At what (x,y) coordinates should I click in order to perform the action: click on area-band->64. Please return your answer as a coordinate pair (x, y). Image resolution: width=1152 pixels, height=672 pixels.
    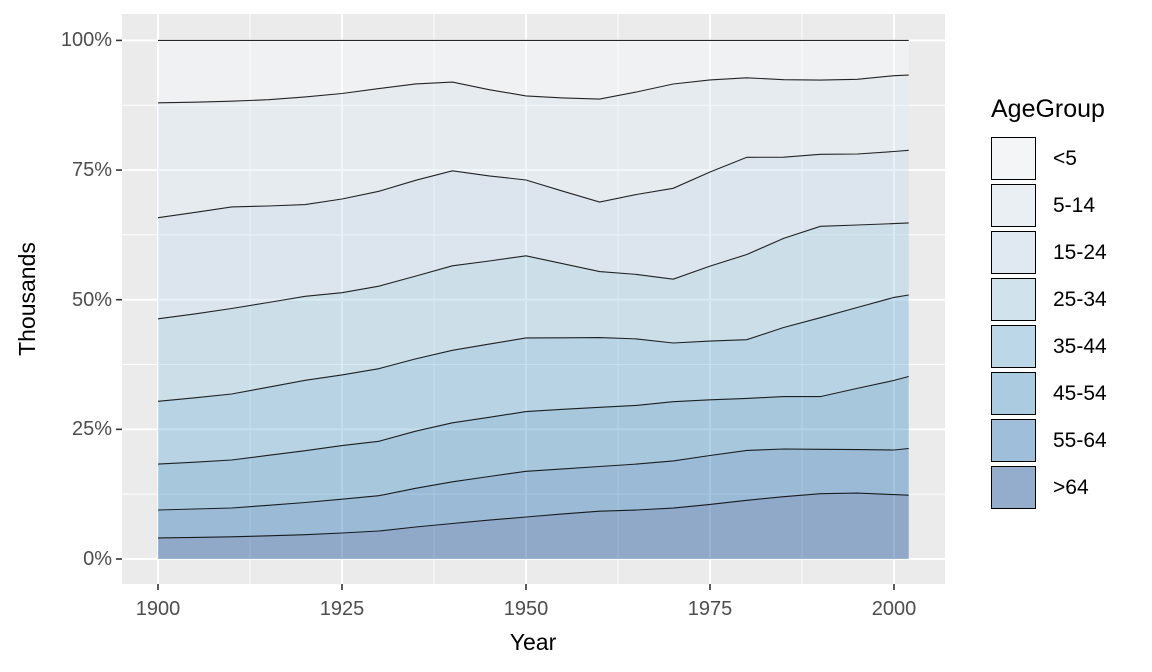
    Looking at the image, I should click on (533, 526).